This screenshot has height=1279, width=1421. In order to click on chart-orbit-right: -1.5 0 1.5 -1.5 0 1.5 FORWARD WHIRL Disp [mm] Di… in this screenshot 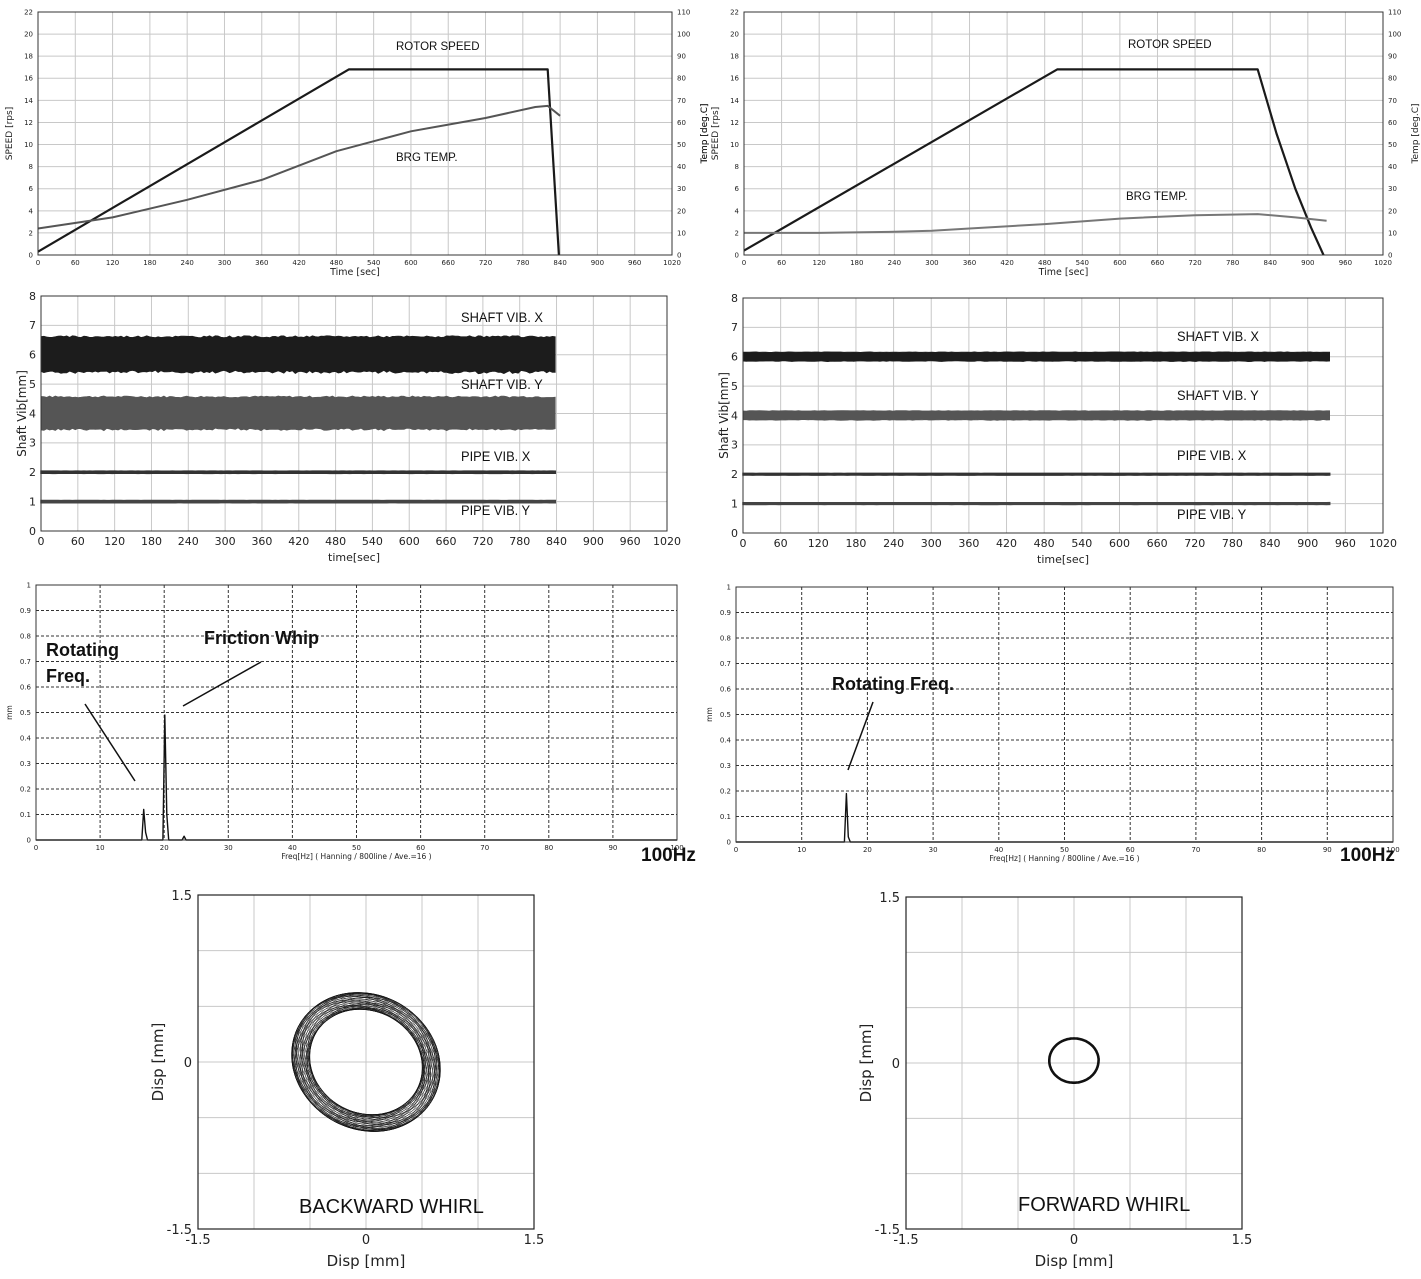, I will do `click(1054, 1080)`.